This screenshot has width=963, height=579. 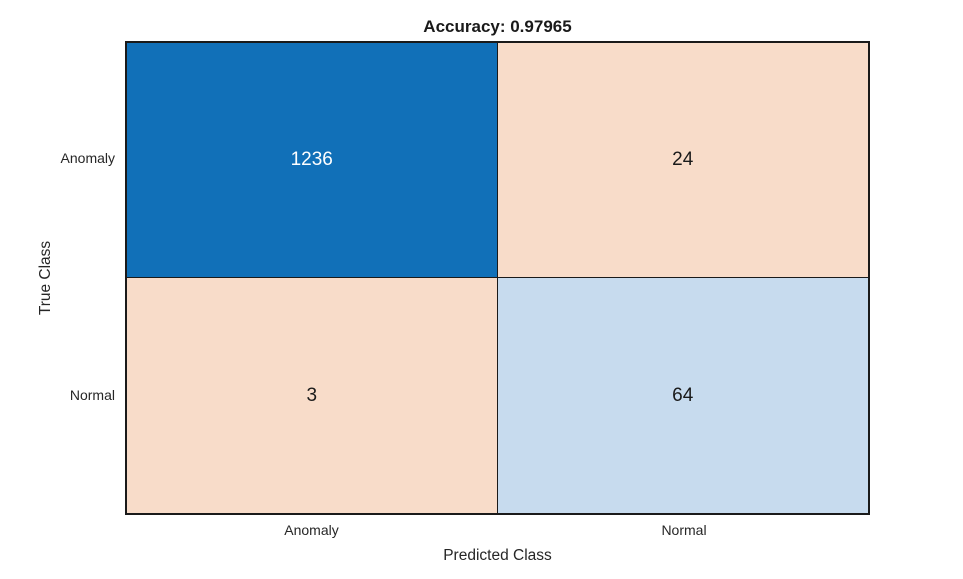 I want to click on cell-value: 3, so click(x=312, y=395).